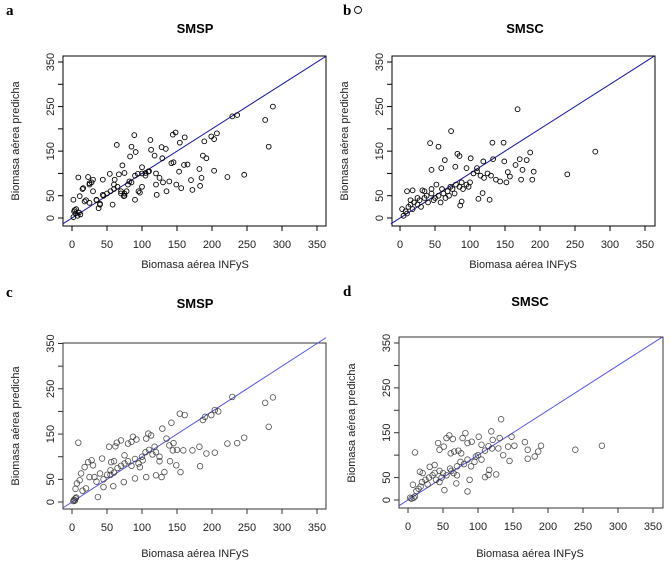 The height and width of the screenshot is (565, 671). Describe the element at coordinates (530, 301) in the screenshot. I see `chart-title: SMSC` at that location.